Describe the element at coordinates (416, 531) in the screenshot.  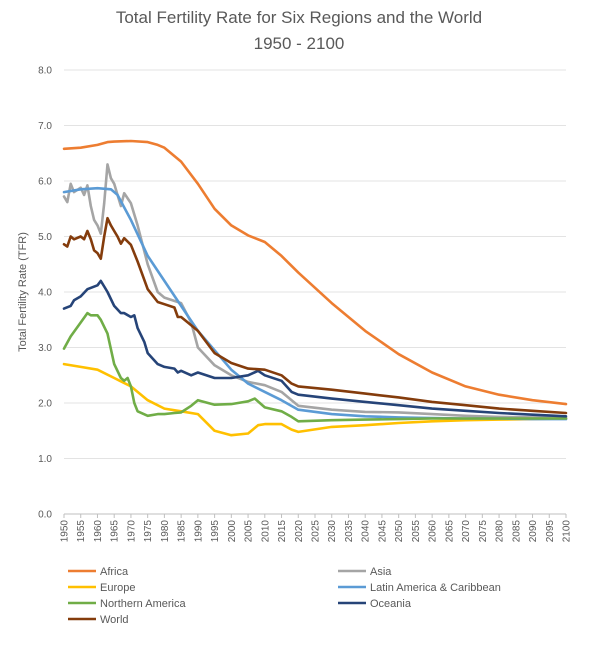
I see `x-tick-label: 2055` at that location.